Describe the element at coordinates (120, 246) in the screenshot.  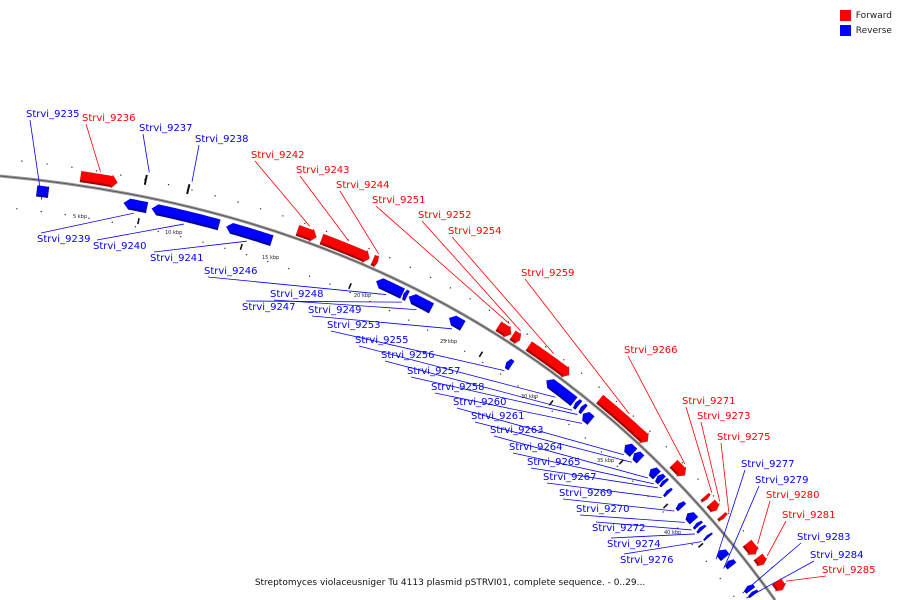
I see `gene-label: Strvi_9240` at that location.